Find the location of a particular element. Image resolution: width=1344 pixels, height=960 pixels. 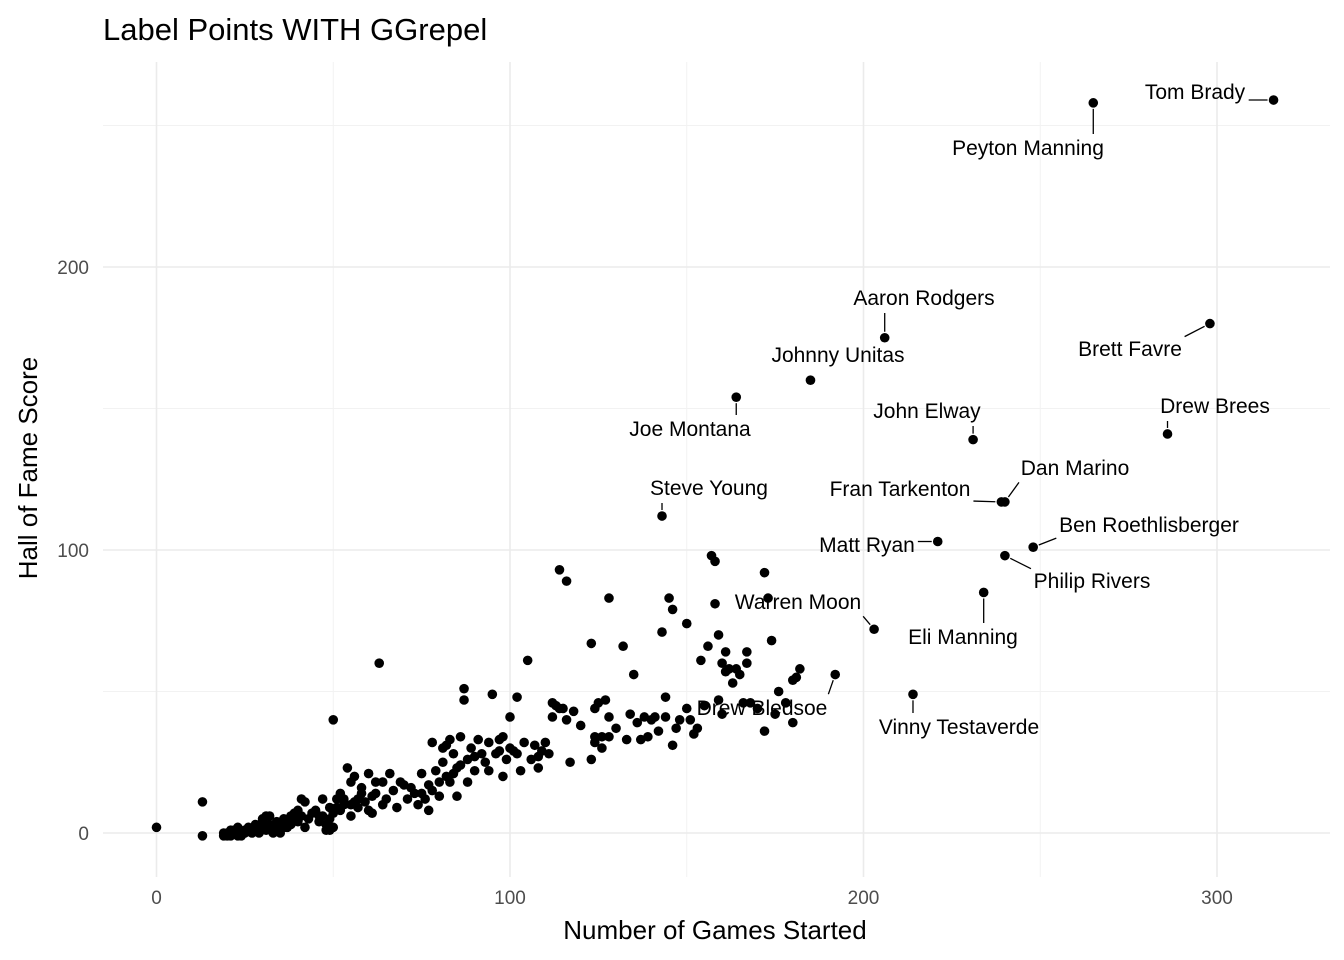

point-label: Ben Roethlisberger is located at coordinates (1149, 525).